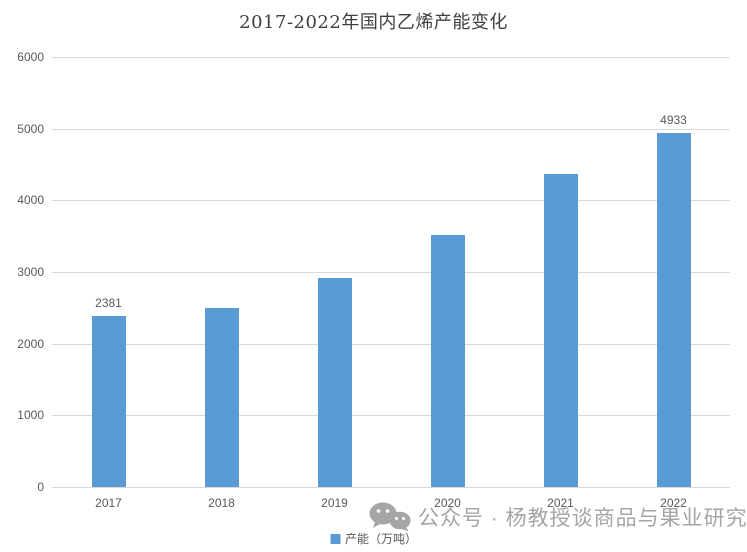  I want to click on x-axis-tick-label: 2017, so click(108, 503).